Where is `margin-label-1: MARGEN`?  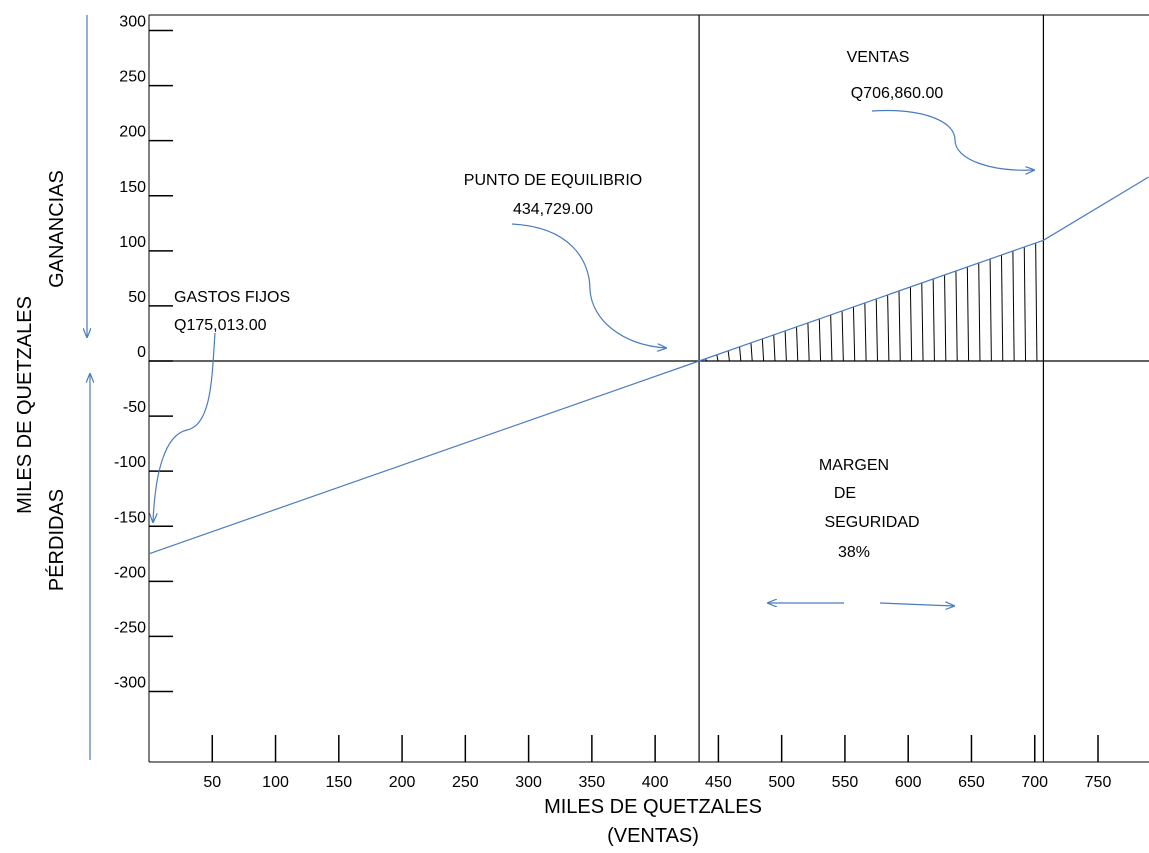
margin-label-1: MARGEN is located at coordinates (854, 465).